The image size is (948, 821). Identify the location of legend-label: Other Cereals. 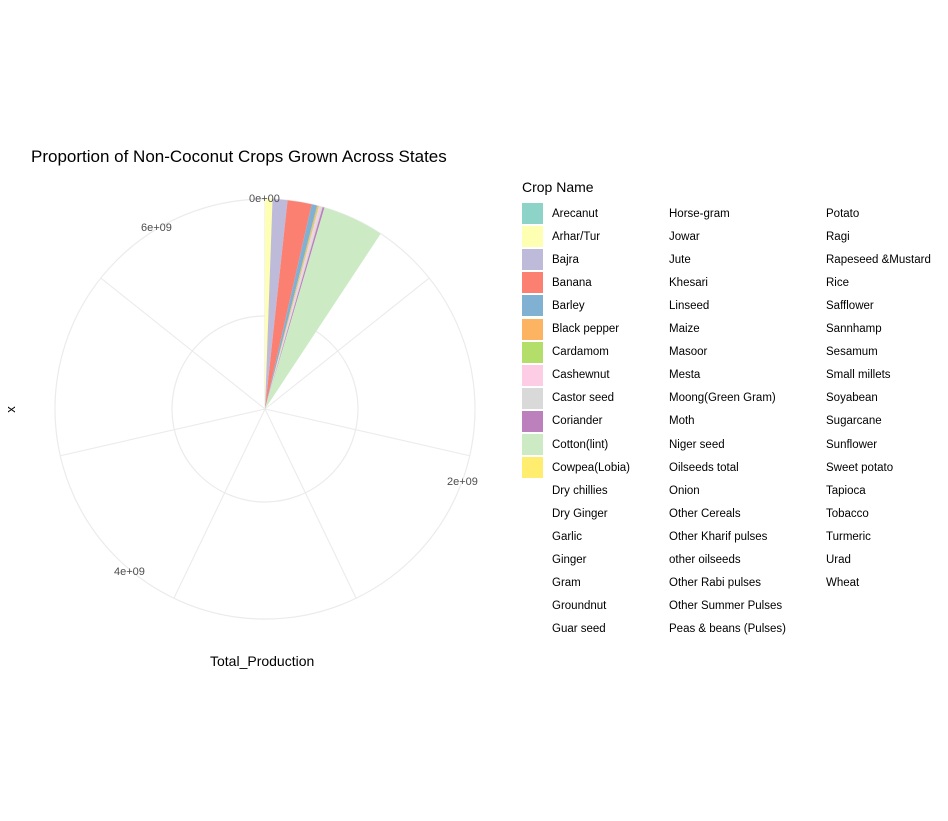
(705, 513).